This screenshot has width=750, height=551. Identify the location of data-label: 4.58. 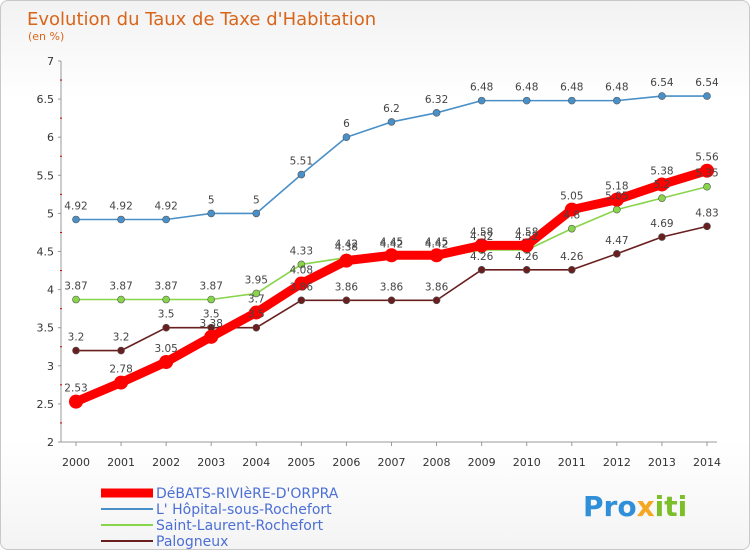
(526, 232).